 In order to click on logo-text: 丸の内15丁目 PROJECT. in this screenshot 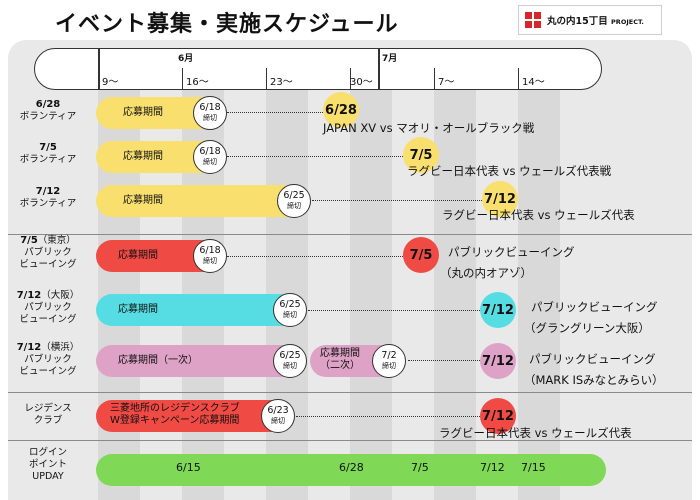, I will do `click(595, 21)`.